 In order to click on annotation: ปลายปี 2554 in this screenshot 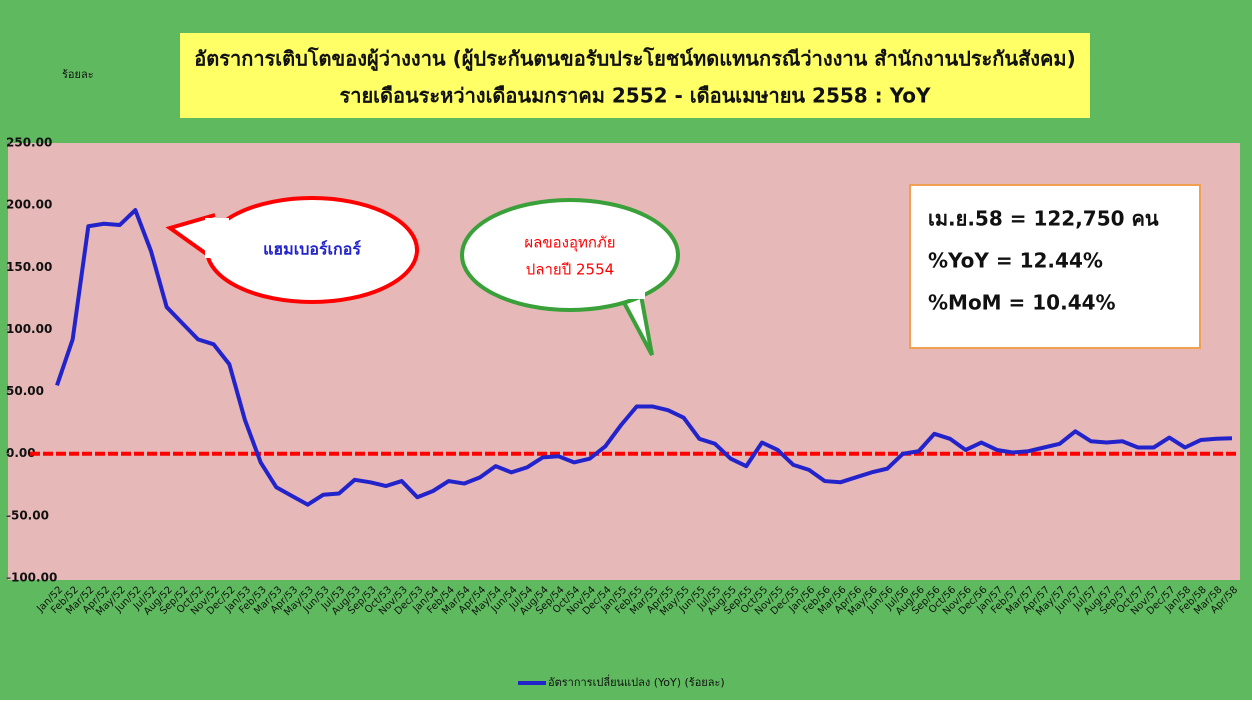, I will do `click(570, 270)`.